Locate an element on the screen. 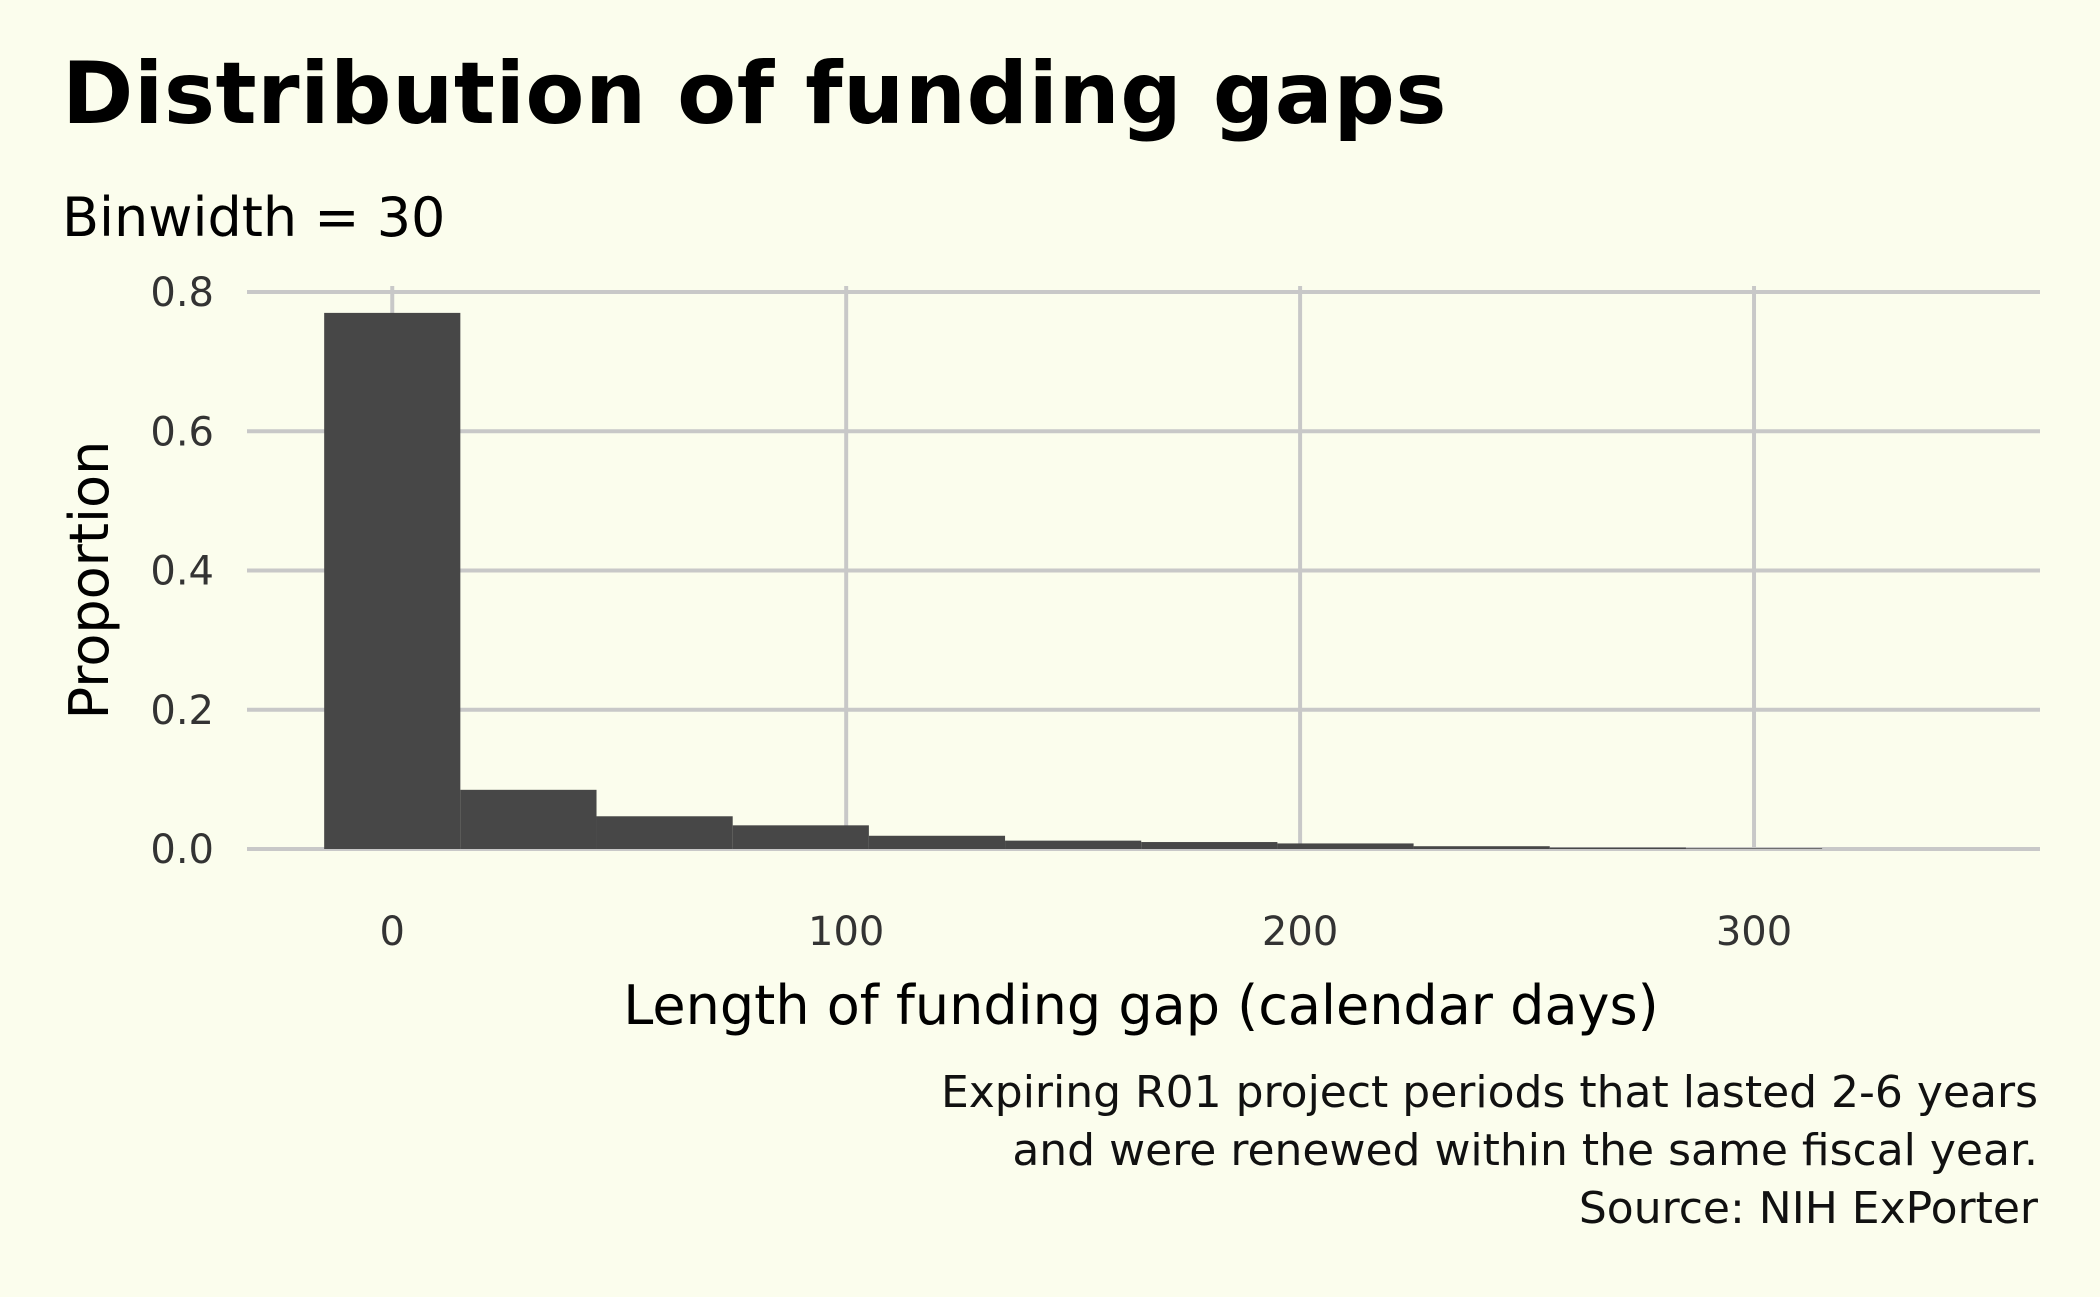 Image resolution: width=2100 pixels, height=1297 pixels. y-tick-label: 0.6 is located at coordinates (182, 432).